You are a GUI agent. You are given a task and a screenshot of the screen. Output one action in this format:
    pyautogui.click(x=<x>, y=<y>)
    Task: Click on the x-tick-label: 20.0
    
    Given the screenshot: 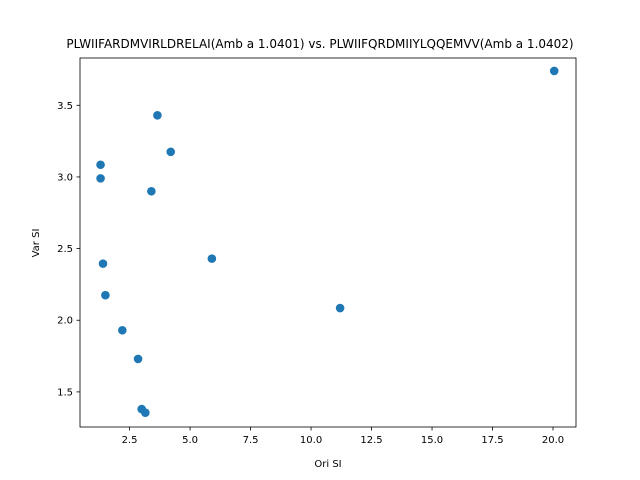 What is the action you would take?
    pyautogui.click(x=553, y=440)
    